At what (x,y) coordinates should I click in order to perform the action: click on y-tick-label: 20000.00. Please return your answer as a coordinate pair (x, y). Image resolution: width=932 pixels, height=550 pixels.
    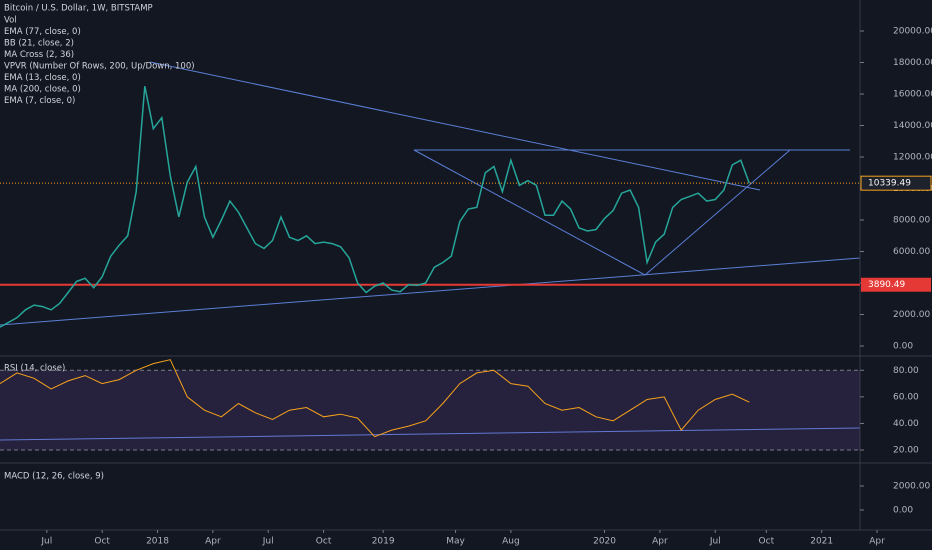
    Looking at the image, I should click on (912, 32).